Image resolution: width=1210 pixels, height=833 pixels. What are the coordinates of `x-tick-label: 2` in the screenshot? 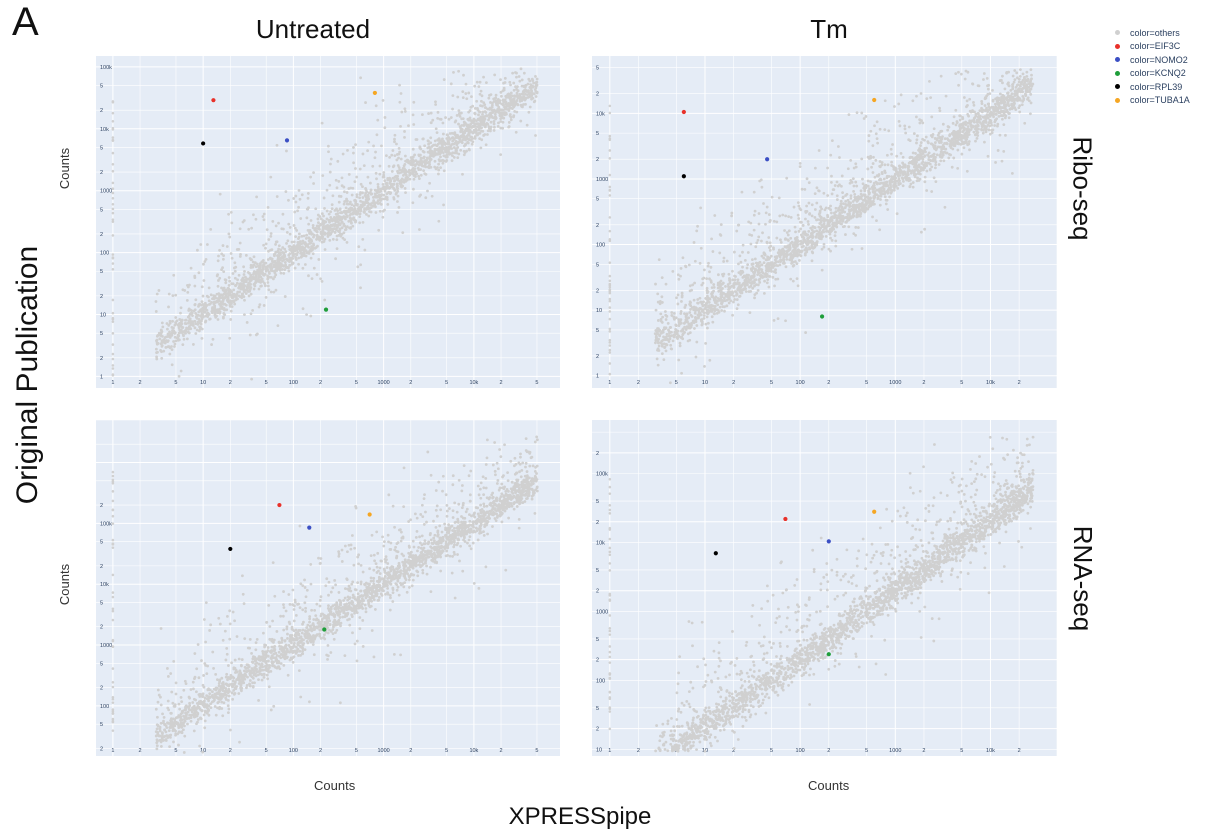 It's located at (733, 383).